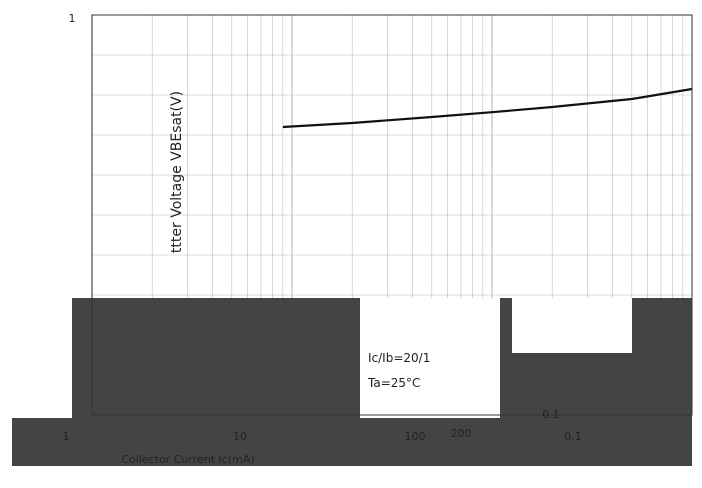 The width and height of the screenshot is (702, 488). What do you see at coordinates (177, 172) in the screenshot?
I see `y-axis-label: ttter Voltage VBEsat(V)` at bounding box center [177, 172].